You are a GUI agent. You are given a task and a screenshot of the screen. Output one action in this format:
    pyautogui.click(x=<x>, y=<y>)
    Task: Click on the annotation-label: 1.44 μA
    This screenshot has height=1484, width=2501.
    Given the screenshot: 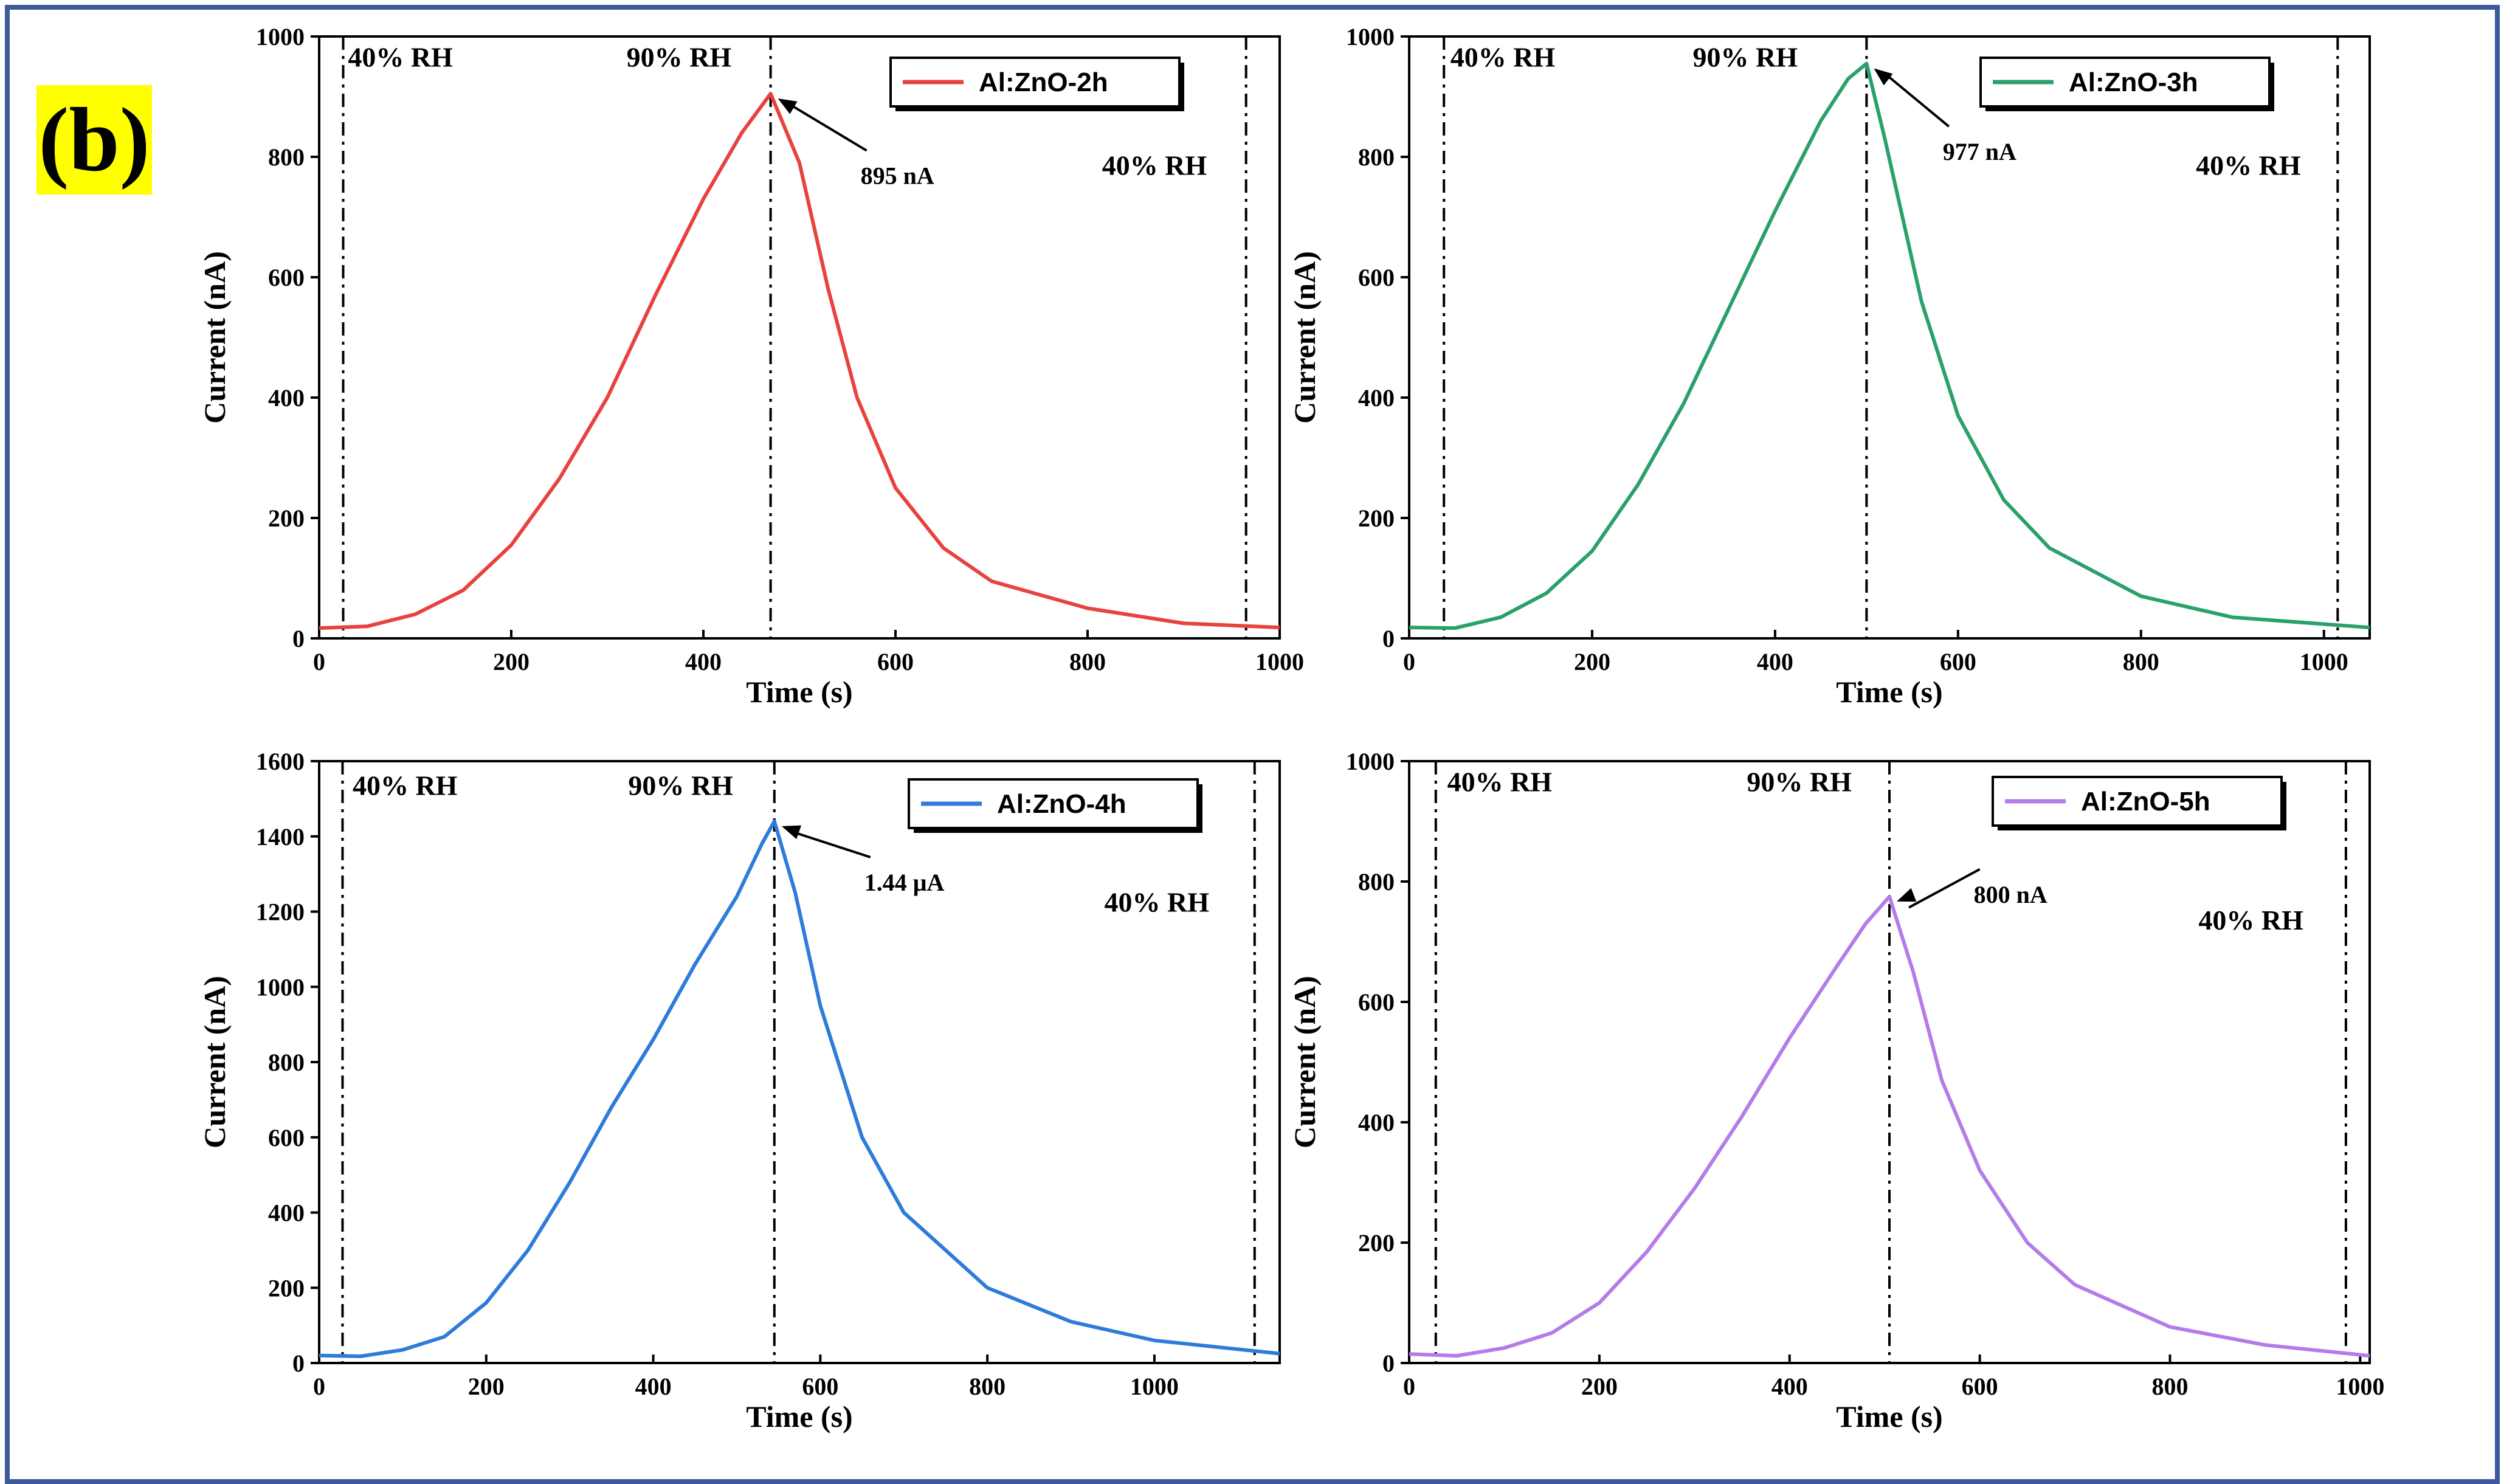 What is the action you would take?
    pyautogui.click(x=904, y=882)
    